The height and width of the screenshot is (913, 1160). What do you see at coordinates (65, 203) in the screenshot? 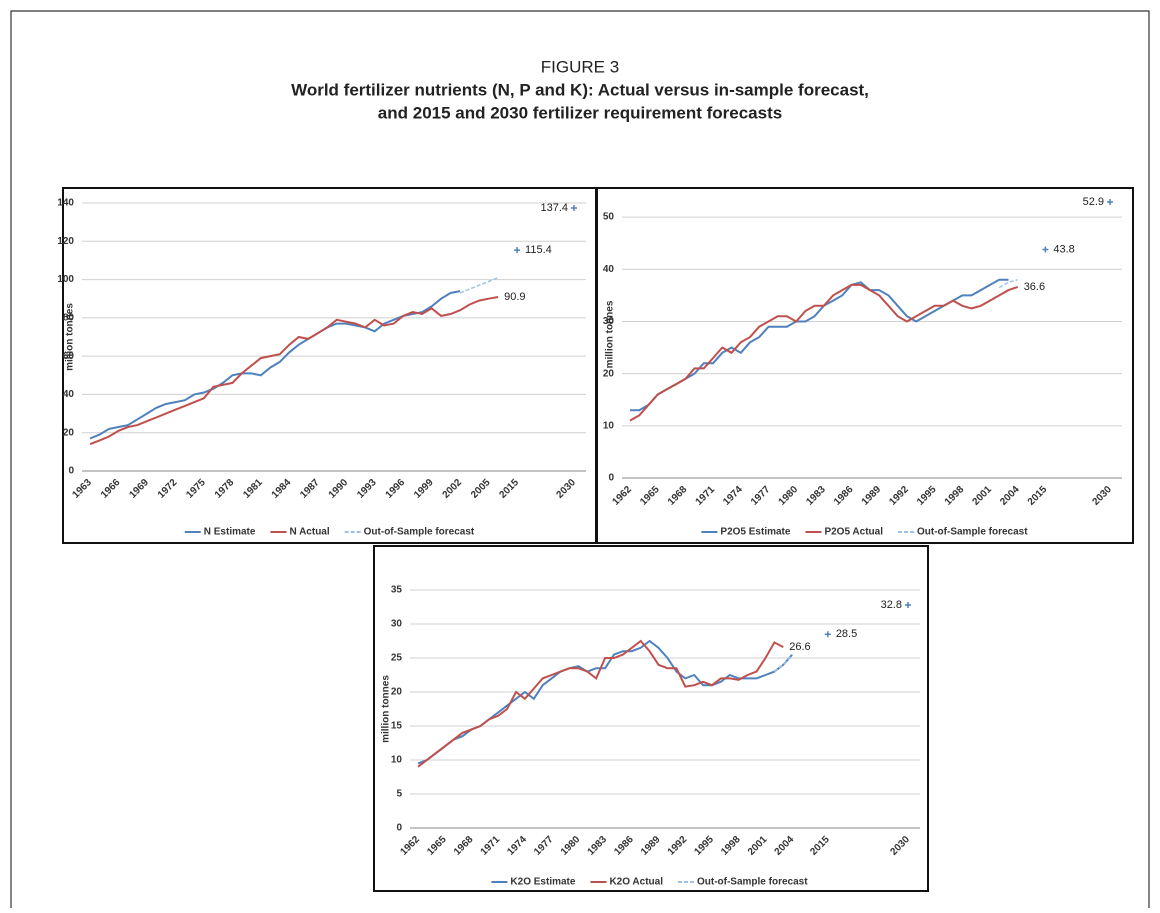
I see `y-tick-label: 140` at bounding box center [65, 203].